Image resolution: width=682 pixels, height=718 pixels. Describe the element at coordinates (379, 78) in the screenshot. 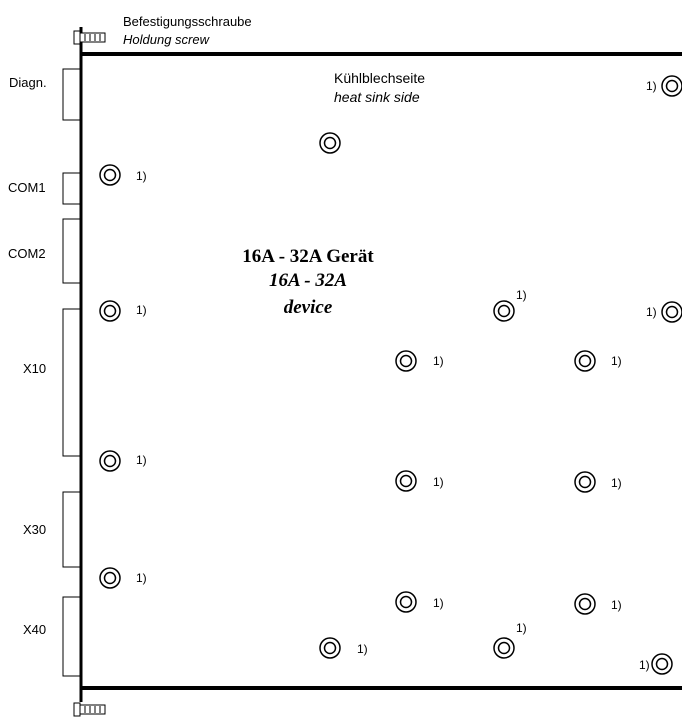

I see `heat-sink-label-de: Kühlblechseite` at that location.